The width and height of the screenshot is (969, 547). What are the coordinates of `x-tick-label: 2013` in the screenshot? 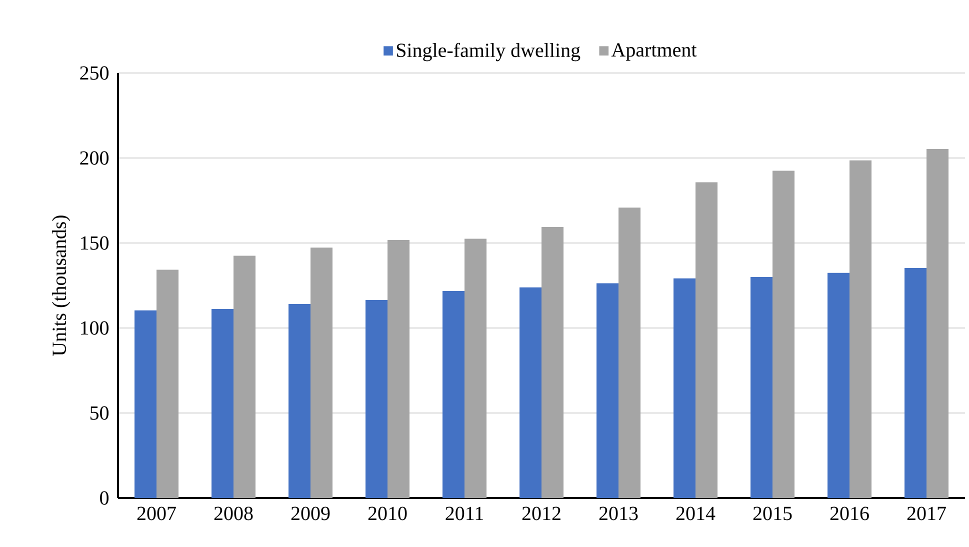 It's located at (618, 513).